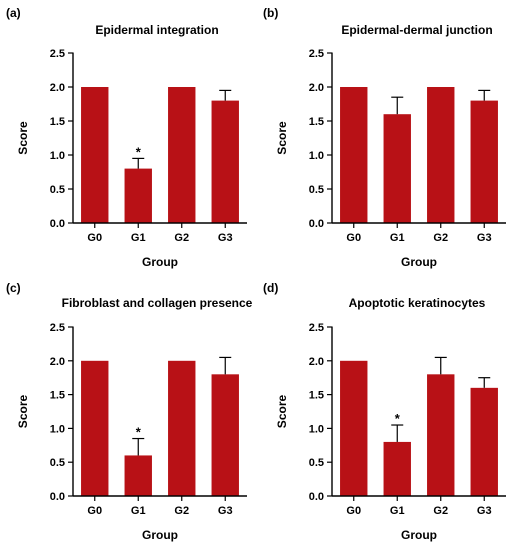 The image size is (517, 550). Describe the element at coordinates (13, 288) in the screenshot. I see `panel-letter: (c)` at that location.